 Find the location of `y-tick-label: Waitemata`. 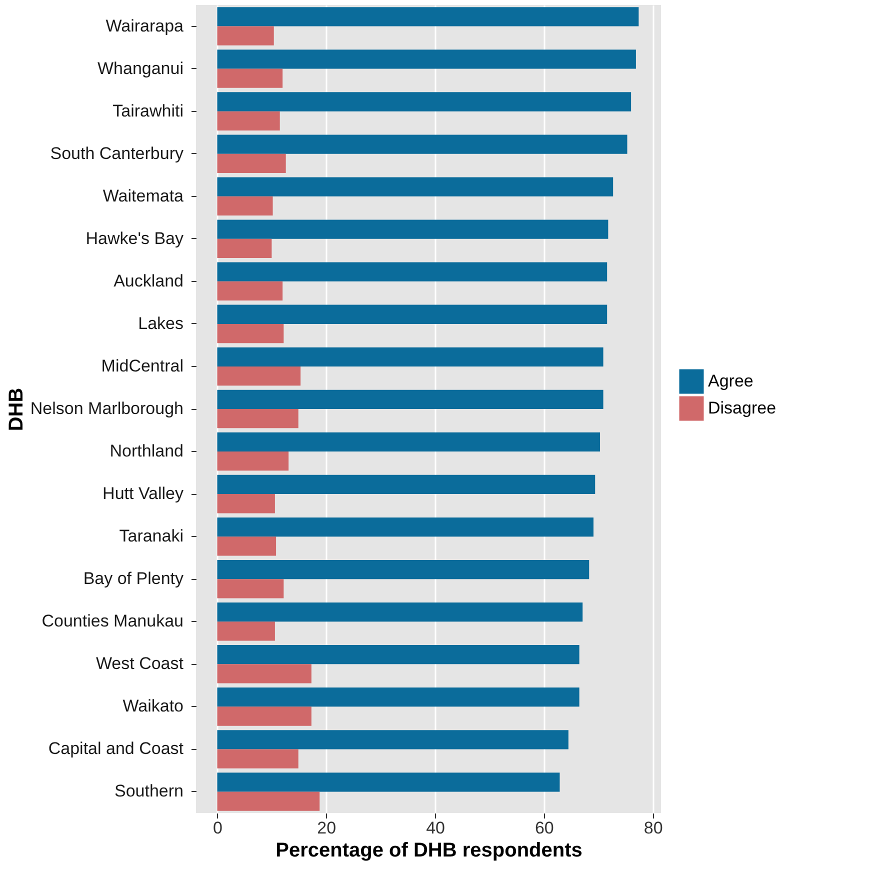

y-tick-label: Waitemata is located at coordinates (143, 196).